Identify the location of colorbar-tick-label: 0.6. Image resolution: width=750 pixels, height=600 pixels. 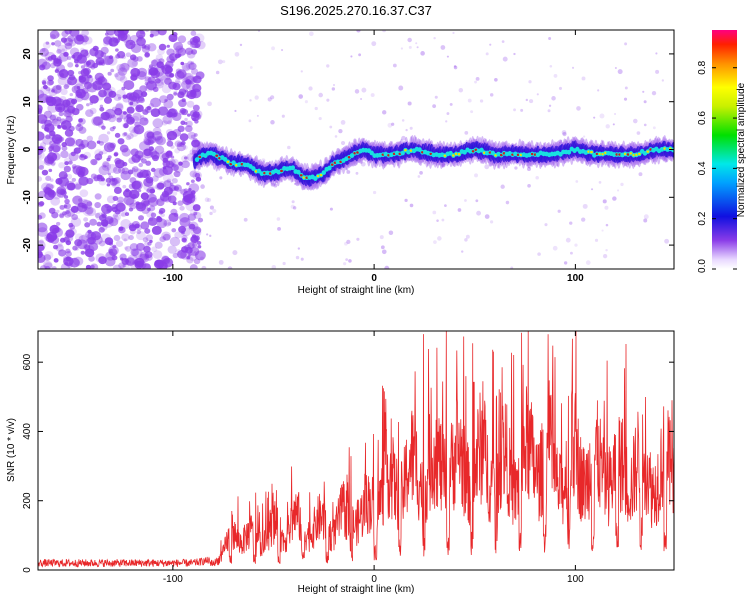
(702, 118).